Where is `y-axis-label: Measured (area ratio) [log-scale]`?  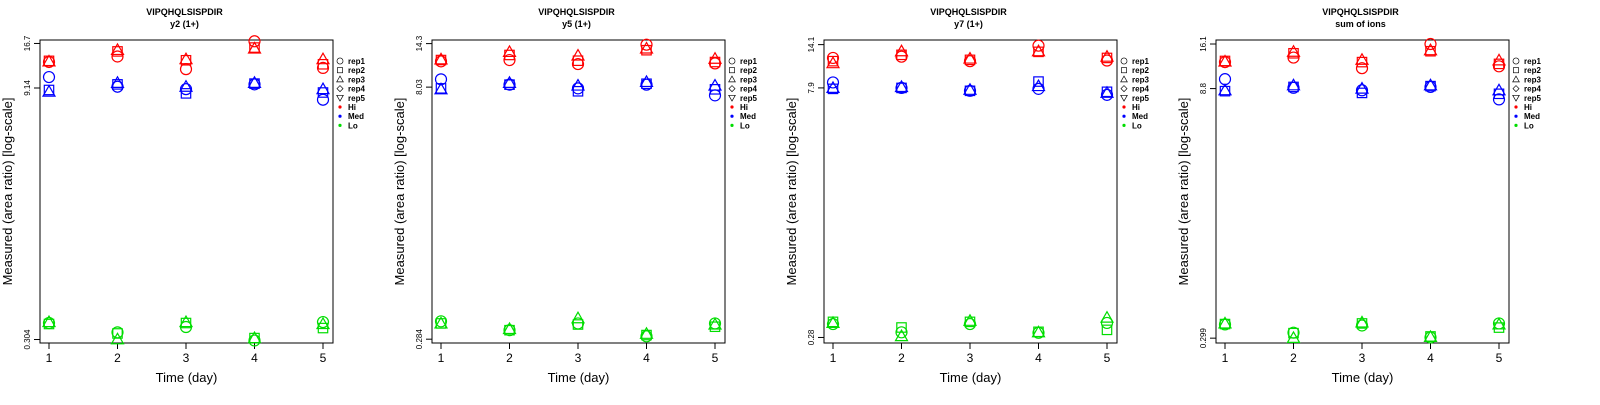 y-axis-label: Measured (area ratio) [log-scale] is located at coordinates (7, 192).